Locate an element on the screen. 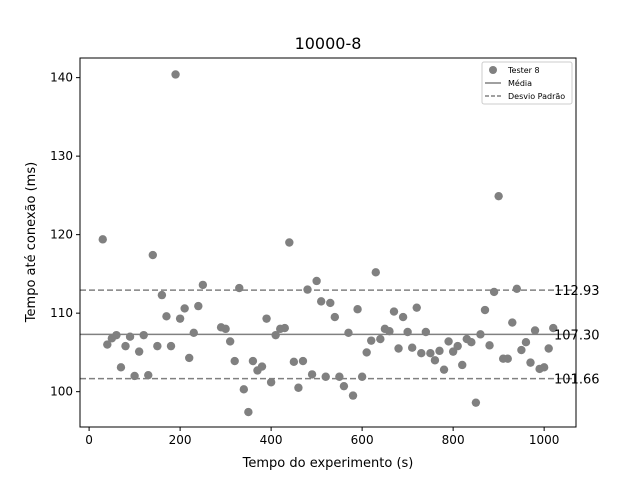 Image resolution: width=640 pixels, height=485 pixels. y-axis-ticks: 100 110 120 130 140 is located at coordinates (65, 235).